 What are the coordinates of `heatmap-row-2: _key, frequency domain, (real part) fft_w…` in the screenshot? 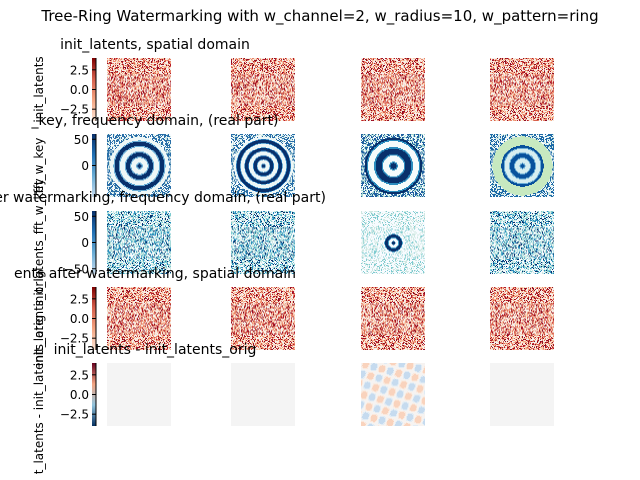 It's located at (292, 155).